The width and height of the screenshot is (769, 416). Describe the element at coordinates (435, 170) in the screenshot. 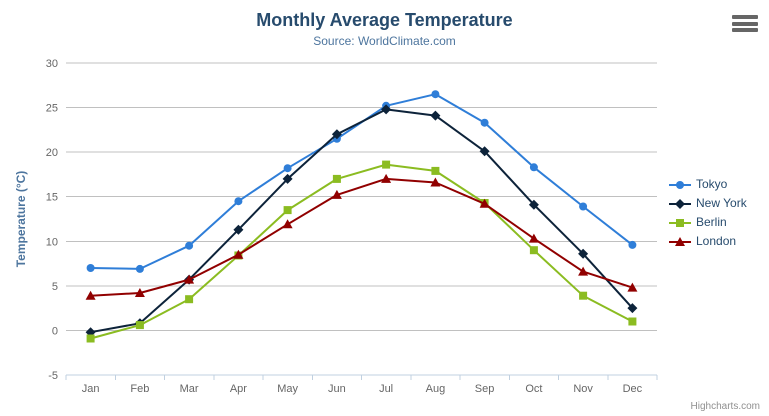

I see `point-berlin-aug` at that location.